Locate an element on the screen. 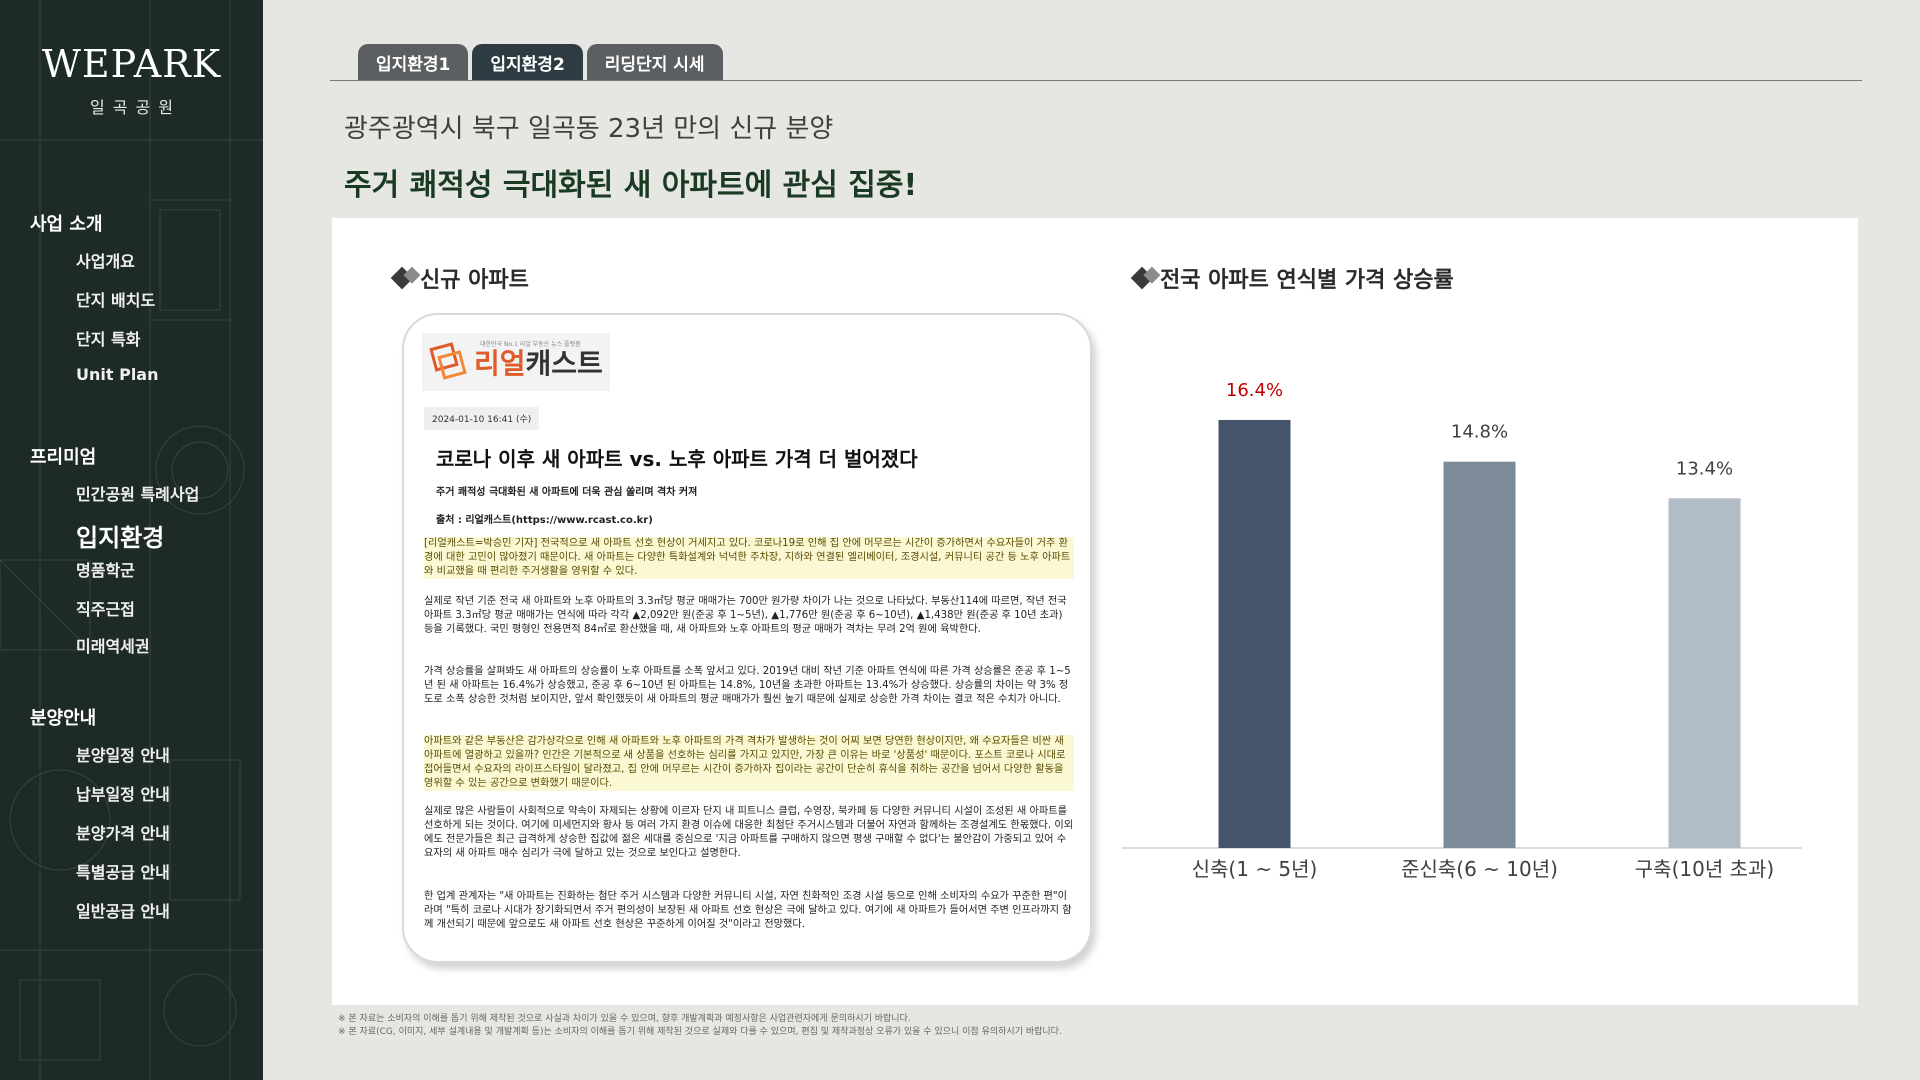 The image size is (1920, 1080). nav-item-future-station: 미래역세권 is located at coordinates (113, 646).